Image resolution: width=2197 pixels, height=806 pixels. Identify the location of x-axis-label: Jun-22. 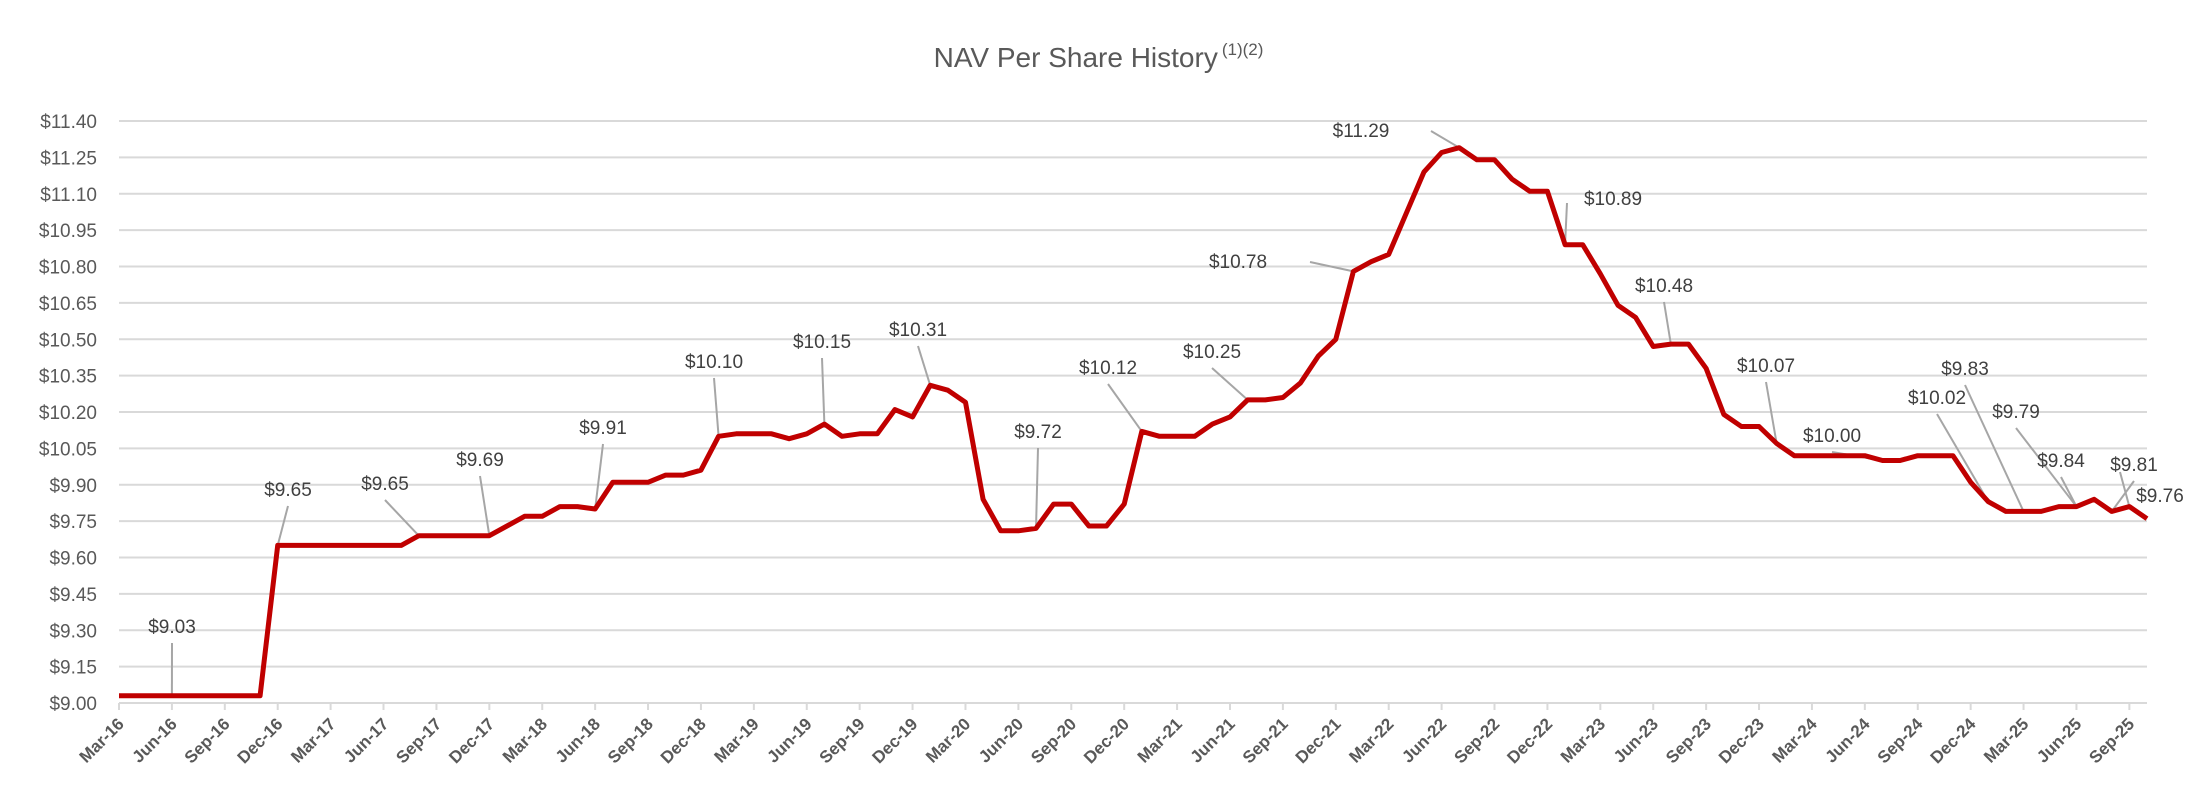
(1424, 740).